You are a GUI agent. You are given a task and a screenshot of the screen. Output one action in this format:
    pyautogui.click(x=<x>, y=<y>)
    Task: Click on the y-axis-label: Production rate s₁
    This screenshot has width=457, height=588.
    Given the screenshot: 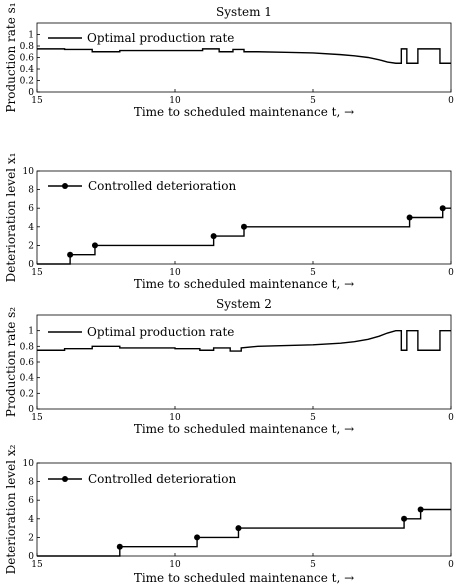 What is the action you would take?
    pyautogui.click(x=11, y=57)
    